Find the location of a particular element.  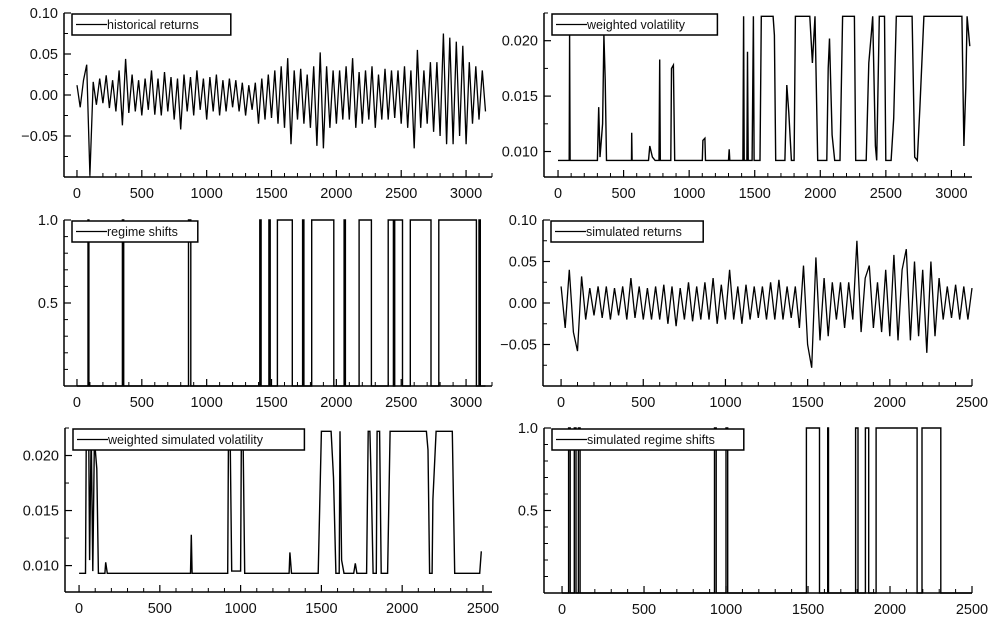

legend: weighted volatility is located at coordinates (635, 24).